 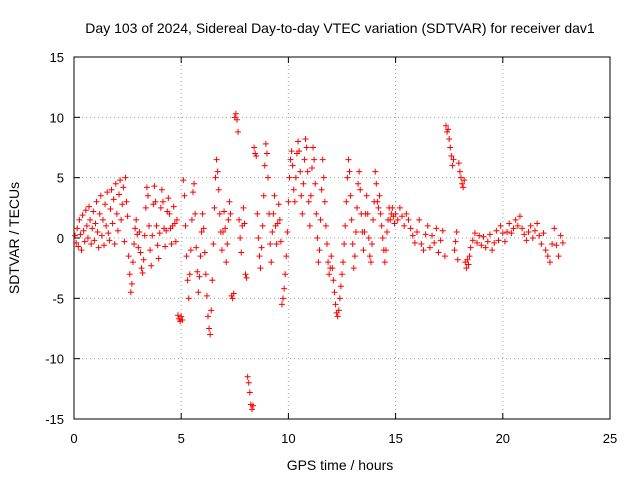 What do you see at coordinates (181, 438) in the screenshot?
I see `x-tick-label: 5` at bounding box center [181, 438].